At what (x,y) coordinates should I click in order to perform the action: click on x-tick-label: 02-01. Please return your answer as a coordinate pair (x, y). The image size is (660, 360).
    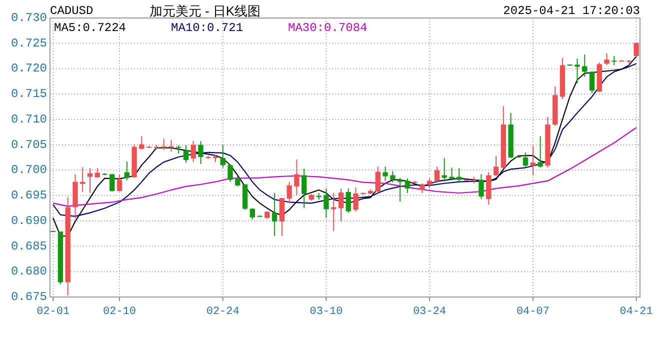
    Looking at the image, I should click on (53, 312).